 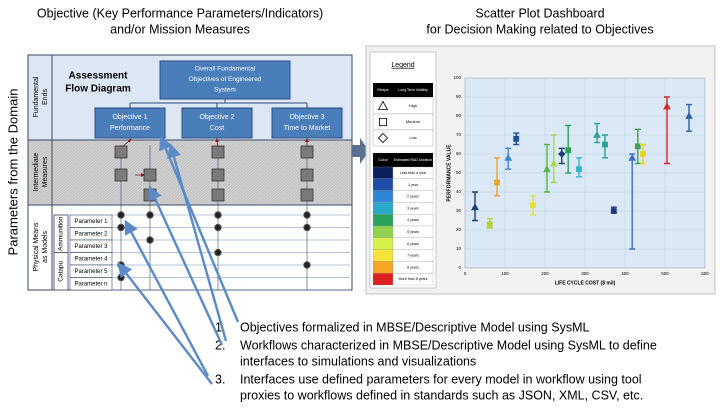 I want to click on band-label: Measures, so click(x=45, y=171).